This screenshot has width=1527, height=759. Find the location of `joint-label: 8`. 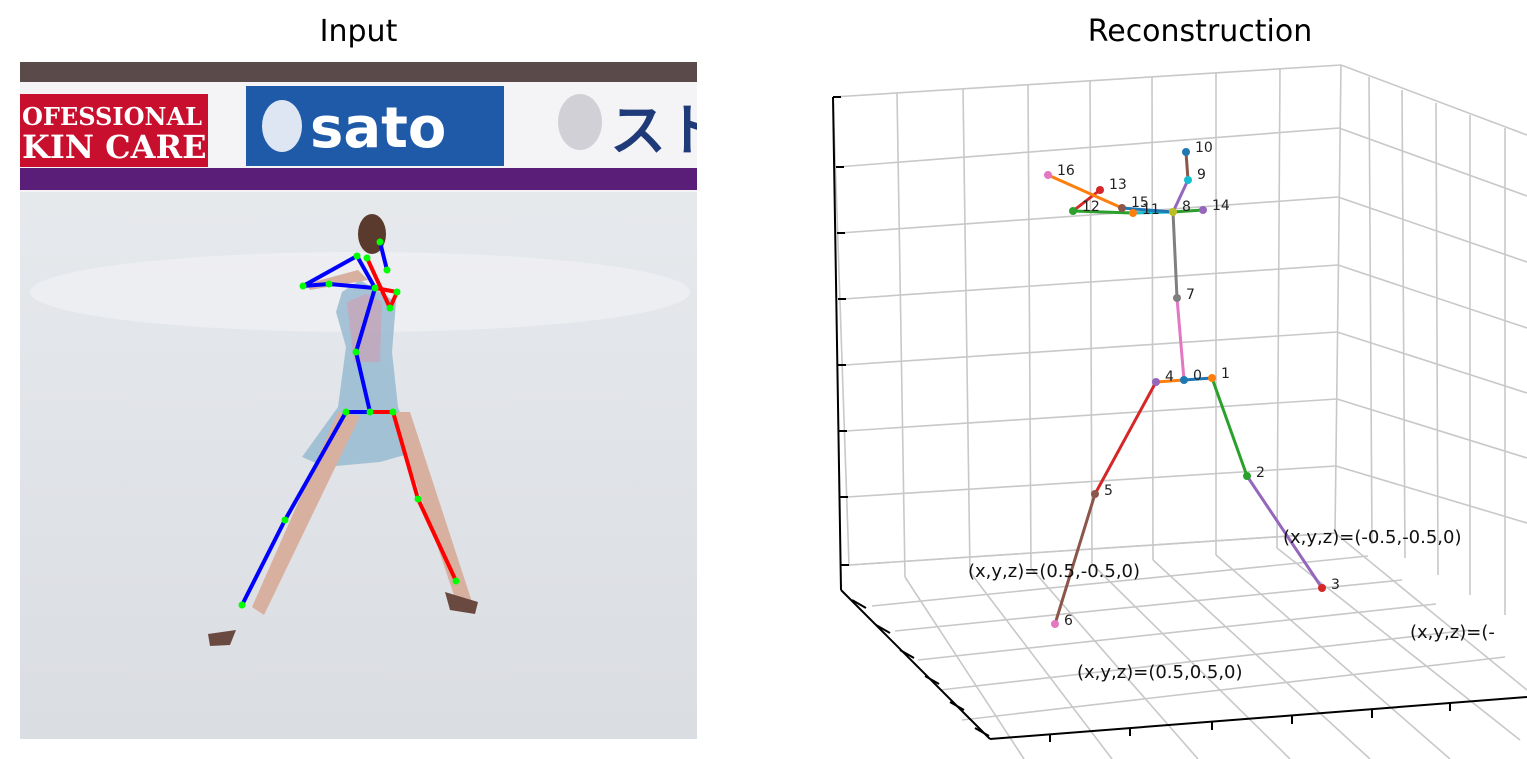

joint-label: 8 is located at coordinates (1186, 207).